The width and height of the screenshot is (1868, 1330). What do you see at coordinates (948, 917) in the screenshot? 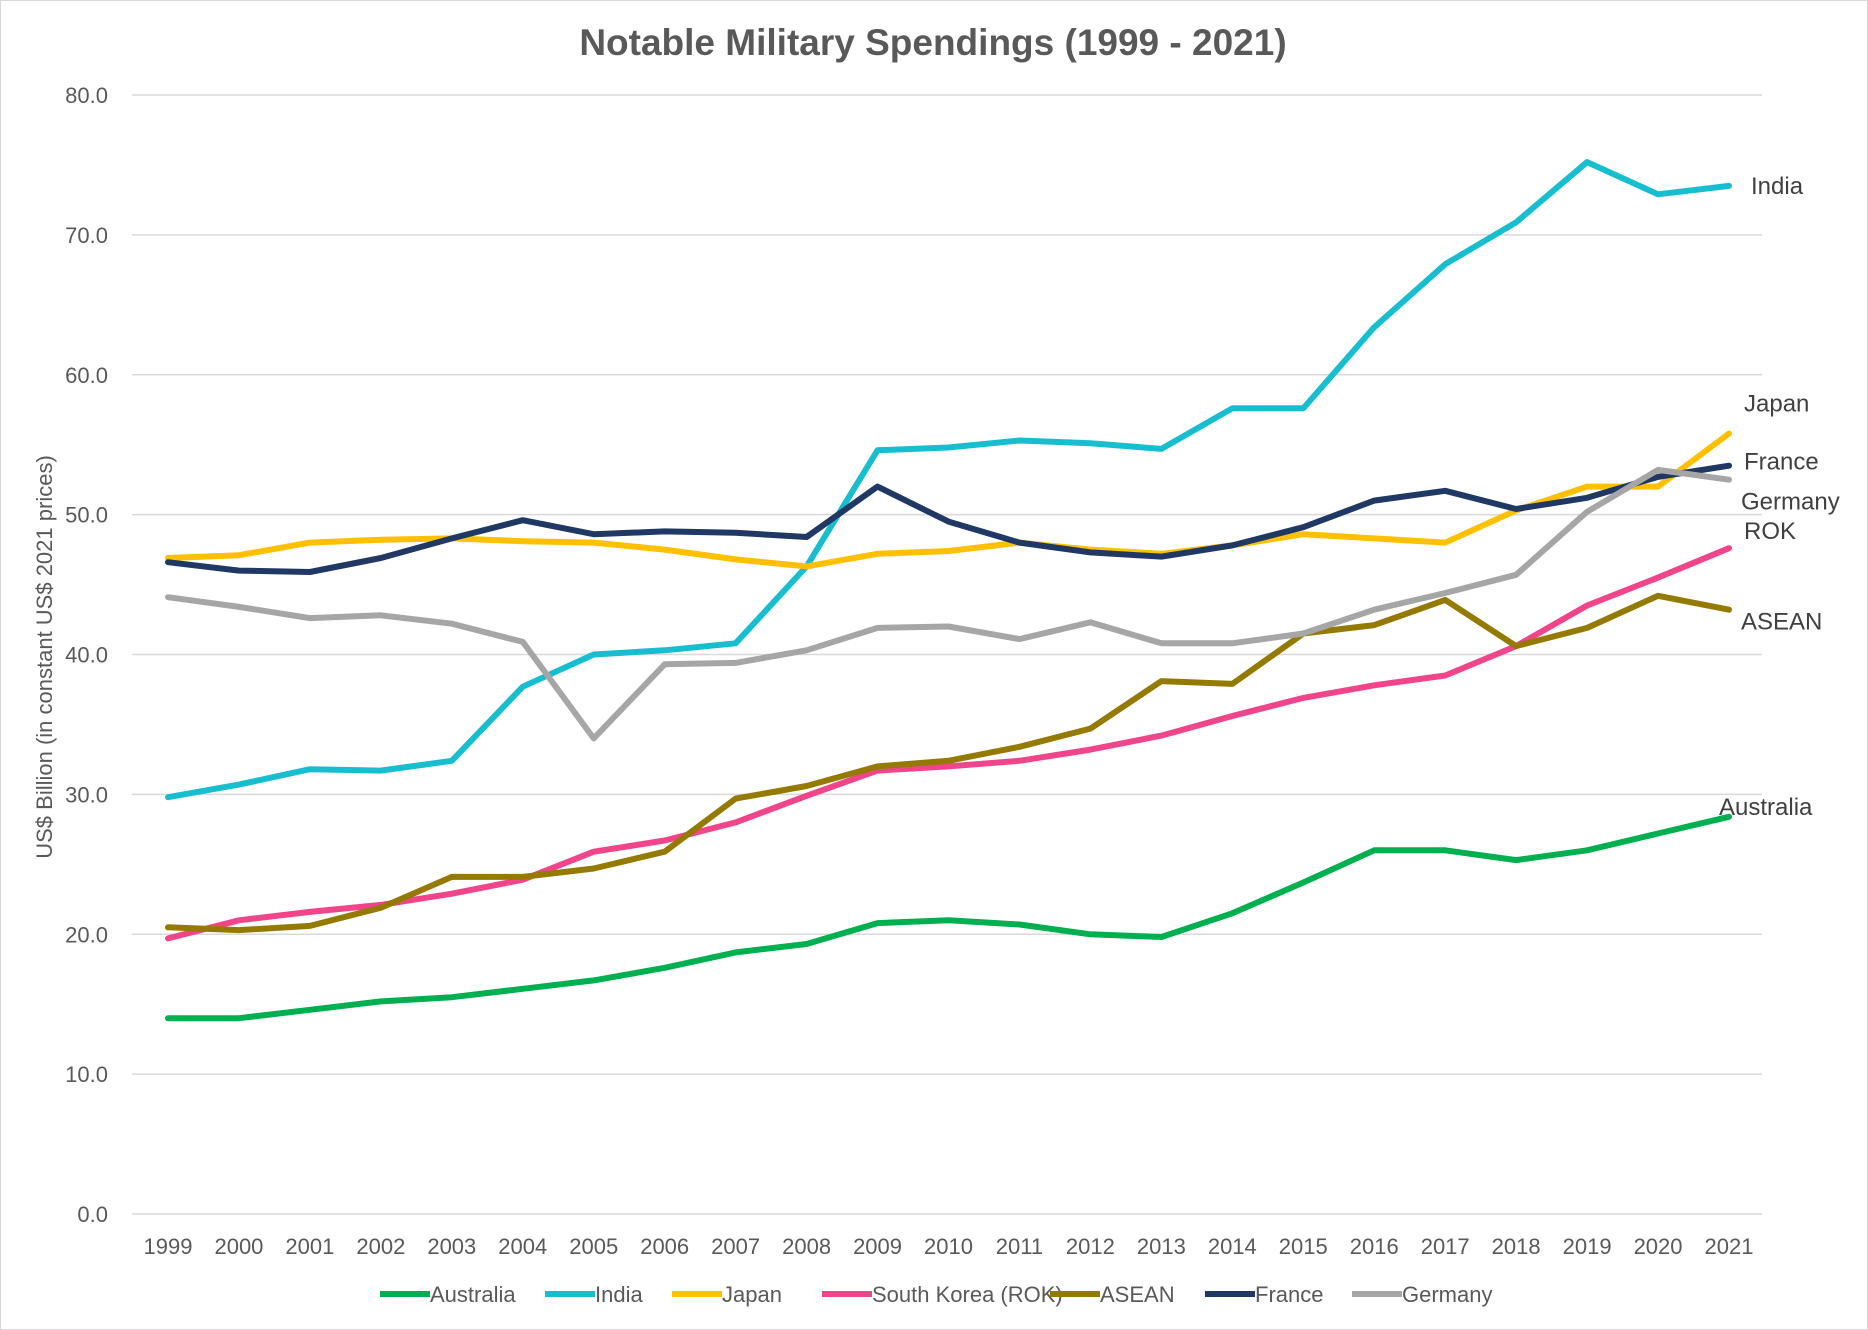
I see `series-line-australia` at bounding box center [948, 917].